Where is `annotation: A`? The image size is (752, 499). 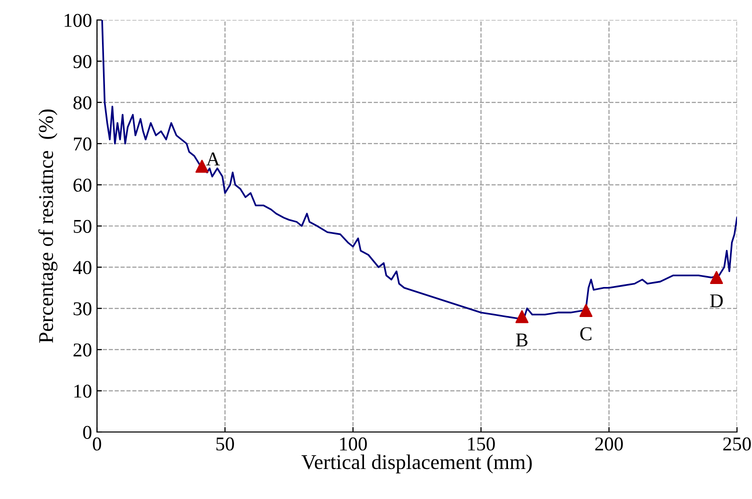
annotation: A is located at coordinates (213, 159).